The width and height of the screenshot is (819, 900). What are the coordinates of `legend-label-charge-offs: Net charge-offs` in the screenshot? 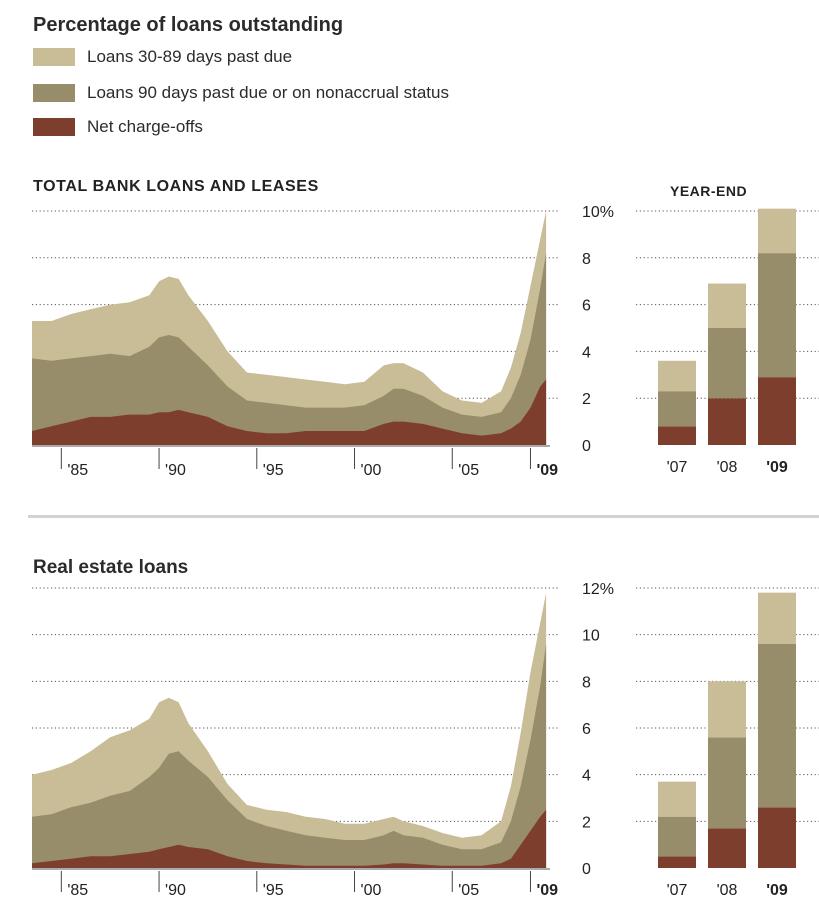 It's located at (145, 126).